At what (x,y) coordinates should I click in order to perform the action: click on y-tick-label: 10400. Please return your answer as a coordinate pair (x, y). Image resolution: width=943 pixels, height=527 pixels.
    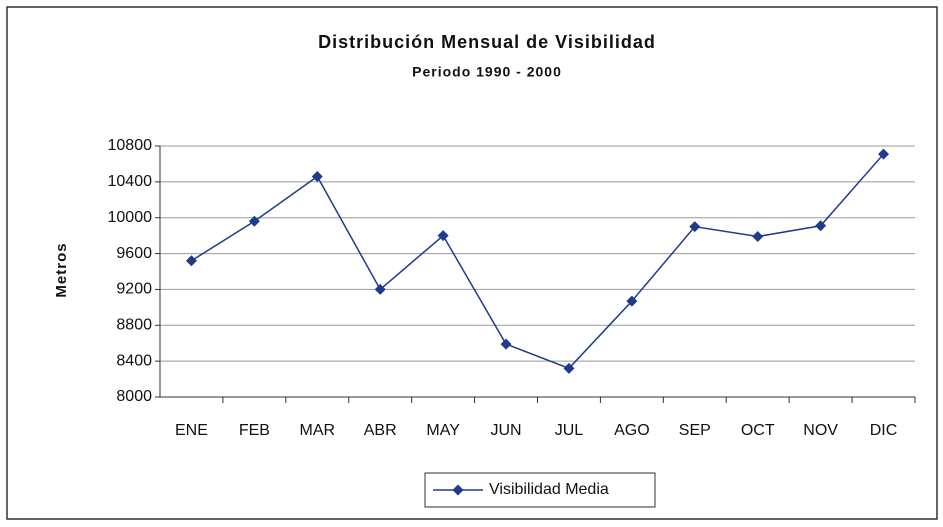
    Looking at the image, I should click on (130, 181).